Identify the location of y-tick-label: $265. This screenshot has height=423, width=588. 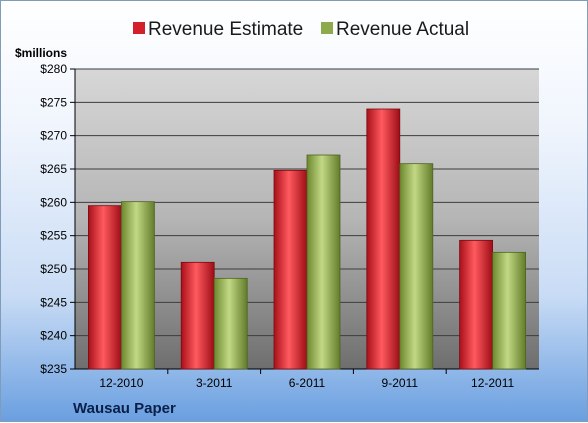
(53, 169).